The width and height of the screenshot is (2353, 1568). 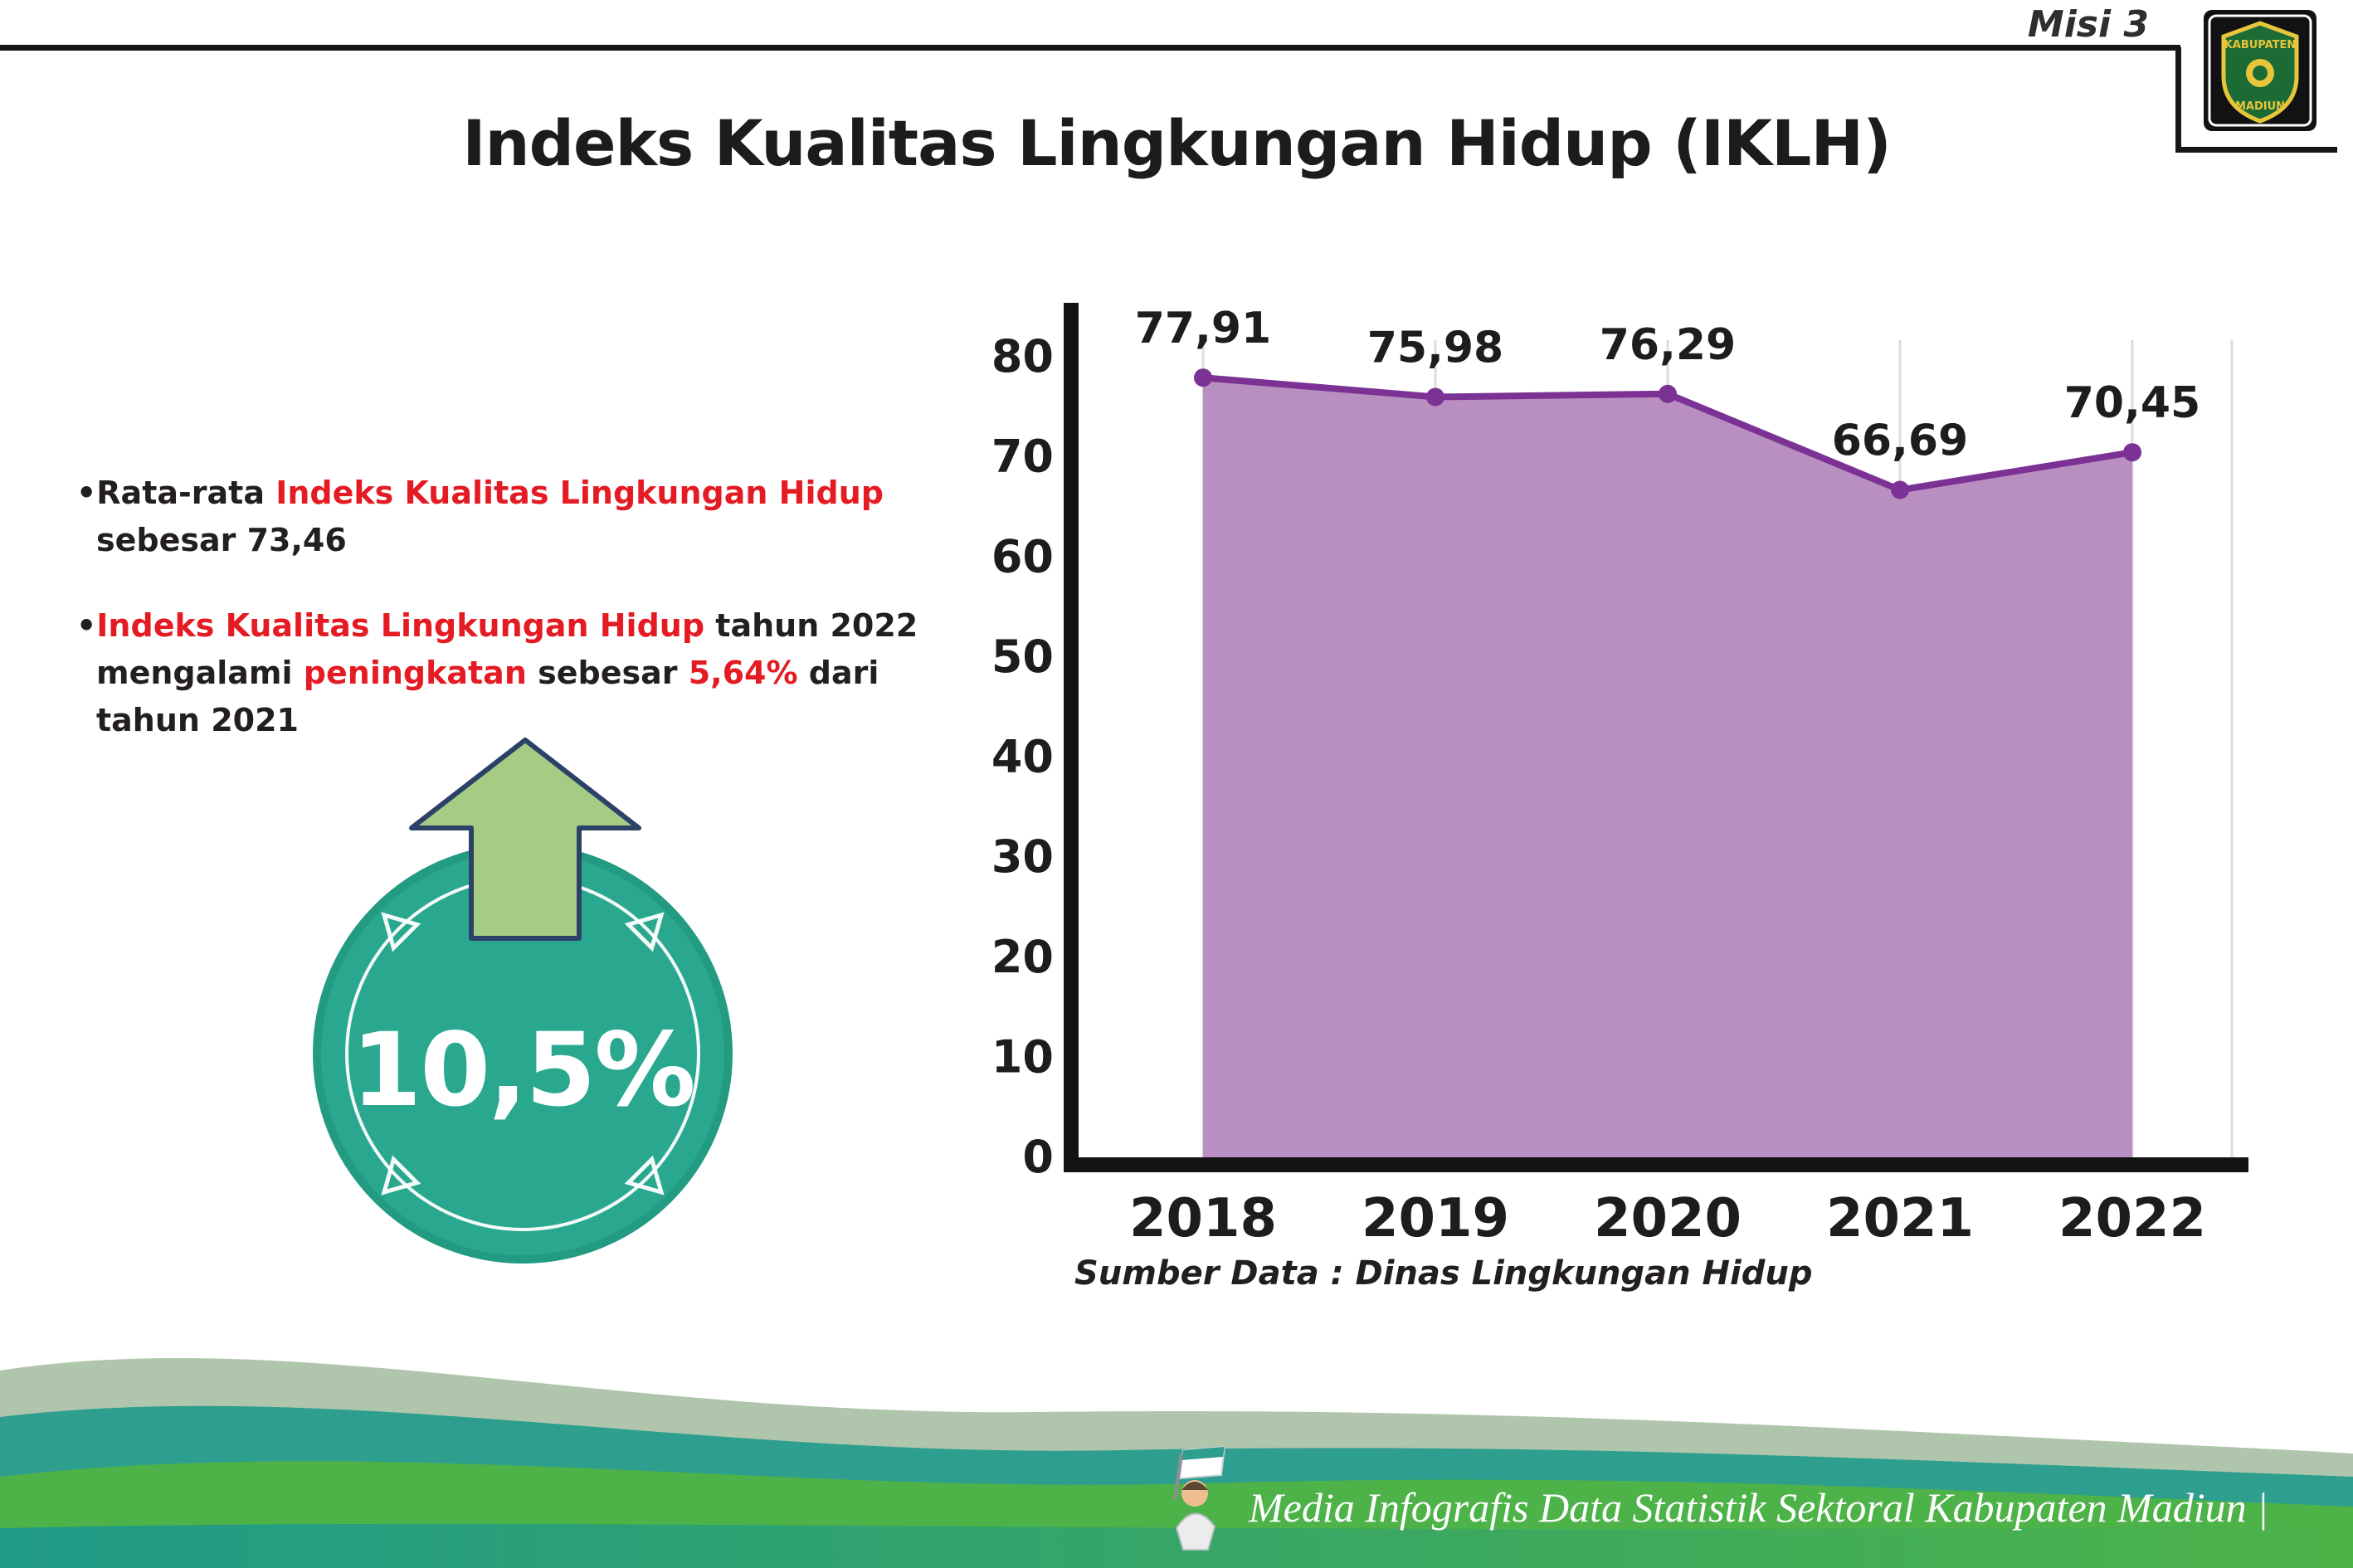 I want to click on text-segment: tahun 2022 mengalami, so click(x=507, y=649).